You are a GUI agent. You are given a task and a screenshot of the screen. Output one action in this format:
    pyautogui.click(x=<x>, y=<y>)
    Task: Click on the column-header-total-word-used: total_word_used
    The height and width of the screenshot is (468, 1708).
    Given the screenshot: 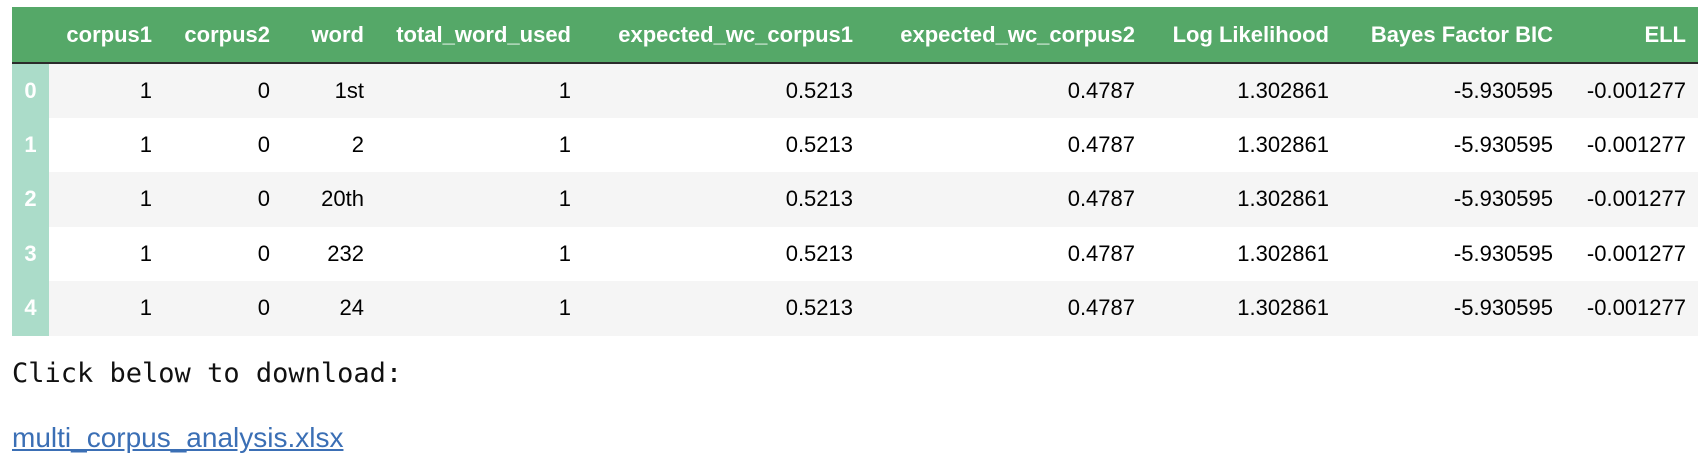 What is the action you would take?
    pyautogui.click(x=479, y=35)
    